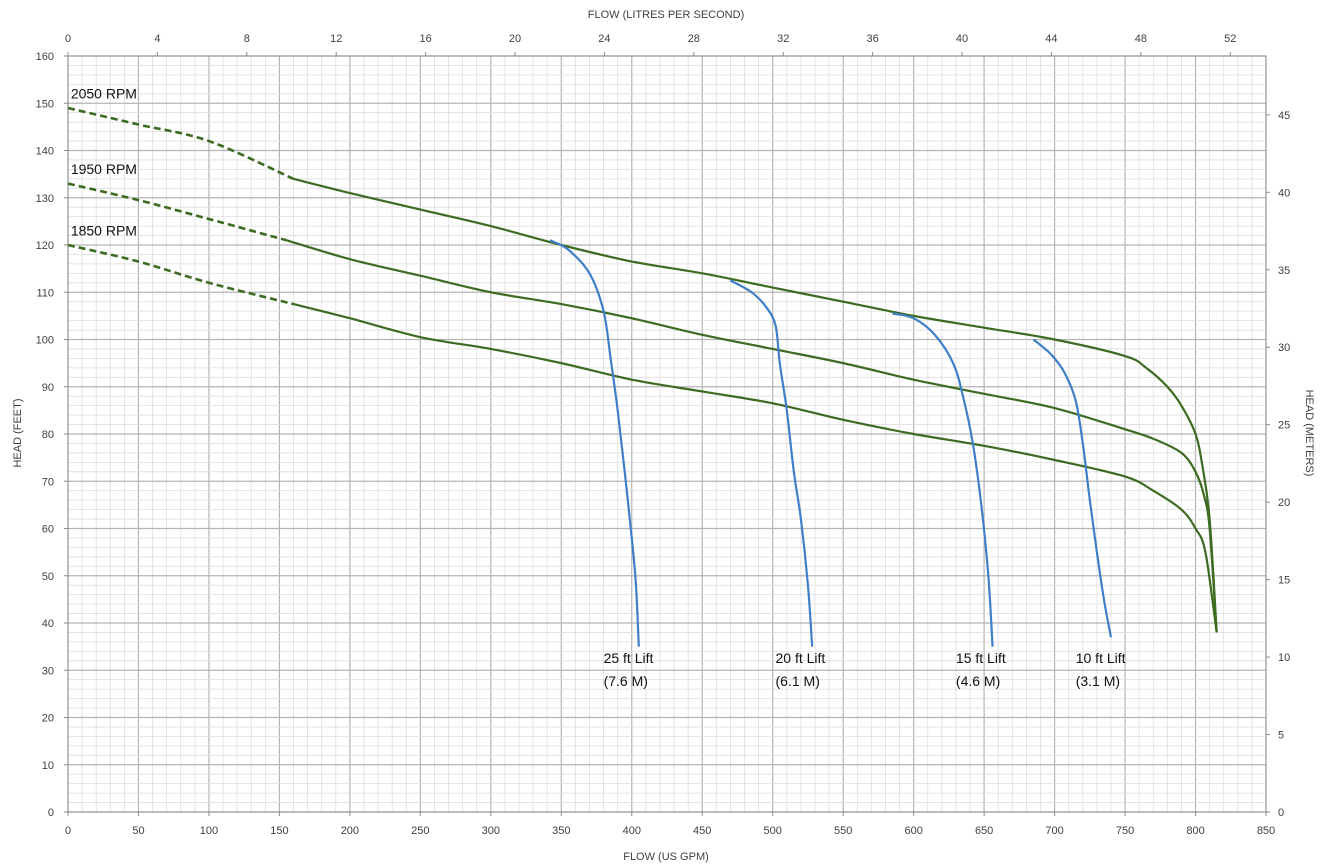 The width and height of the screenshot is (1323, 865). What do you see at coordinates (48, 719) in the screenshot?
I see `y-tick-label: 20` at bounding box center [48, 719].